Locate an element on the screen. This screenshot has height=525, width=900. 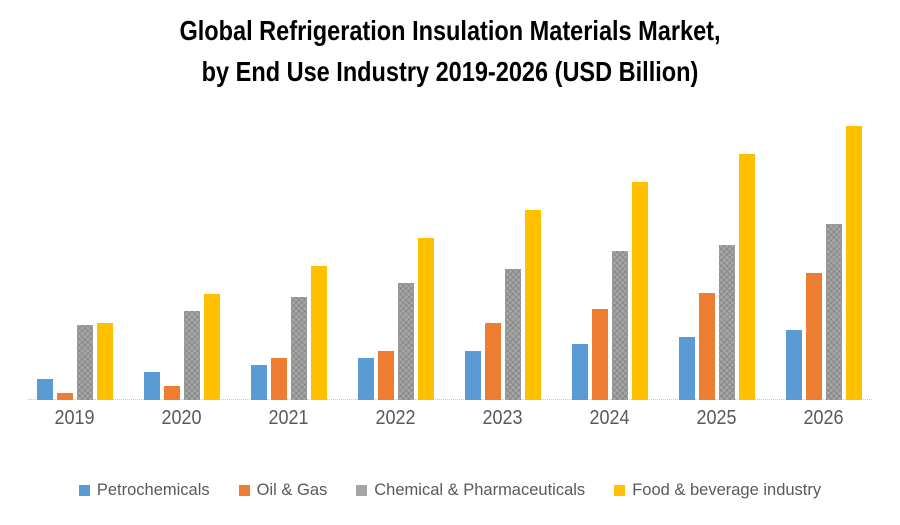
bar-food-and-beverage-industry-2023 is located at coordinates (532, 305).